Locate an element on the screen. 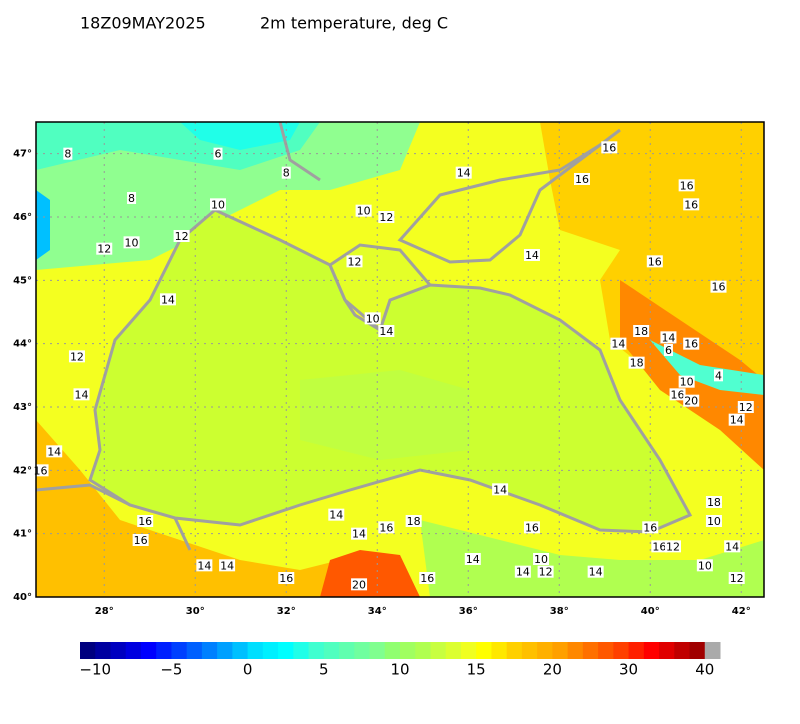 The image size is (800, 724). contour-label: 4 is located at coordinates (718, 375).